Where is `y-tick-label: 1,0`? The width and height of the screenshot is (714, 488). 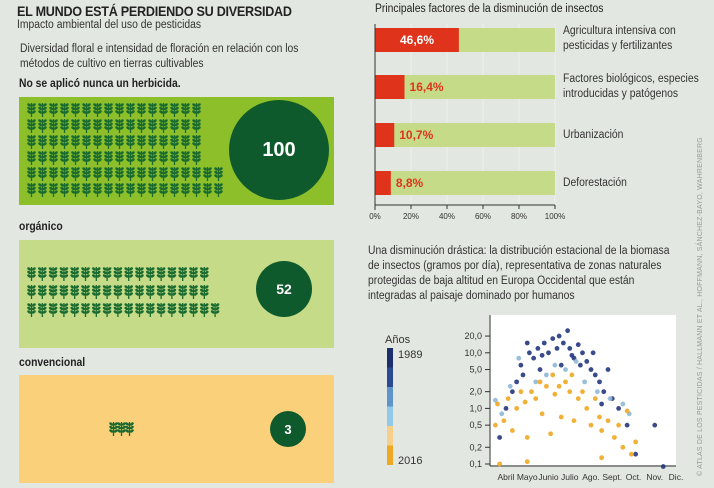 y-tick-label: 1,0 is located at coordinates (475, 408).